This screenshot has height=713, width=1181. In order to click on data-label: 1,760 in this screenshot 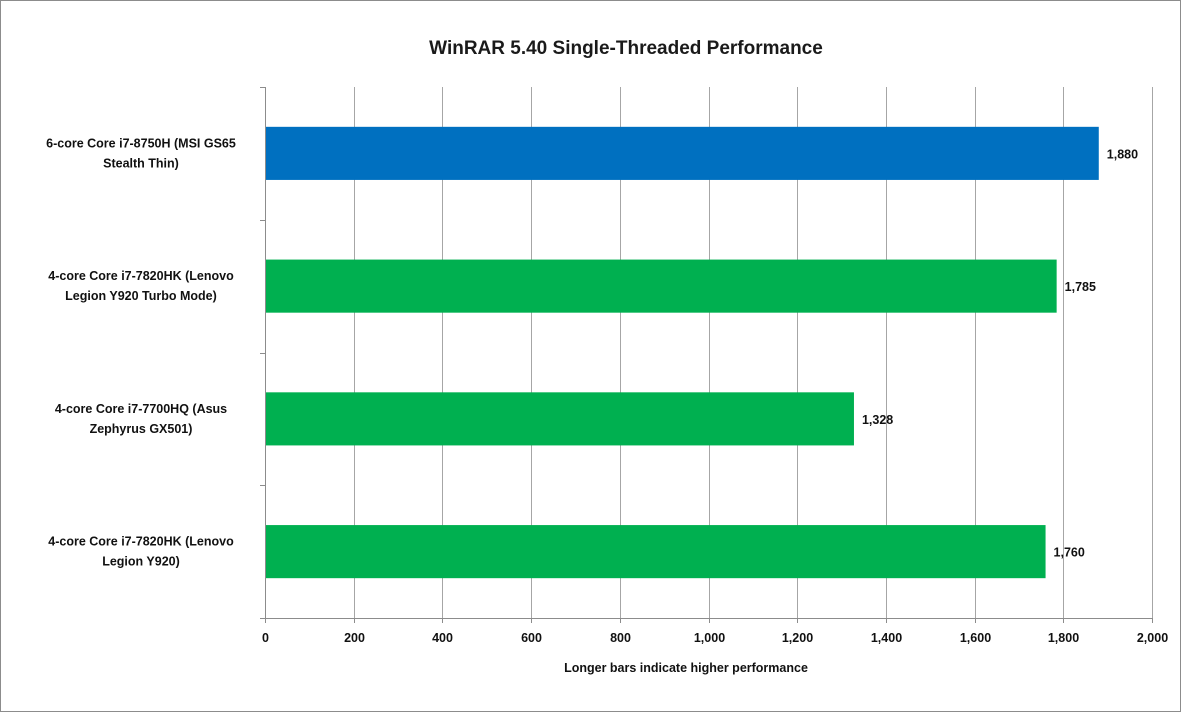, I will do `click(1069, 553)`.